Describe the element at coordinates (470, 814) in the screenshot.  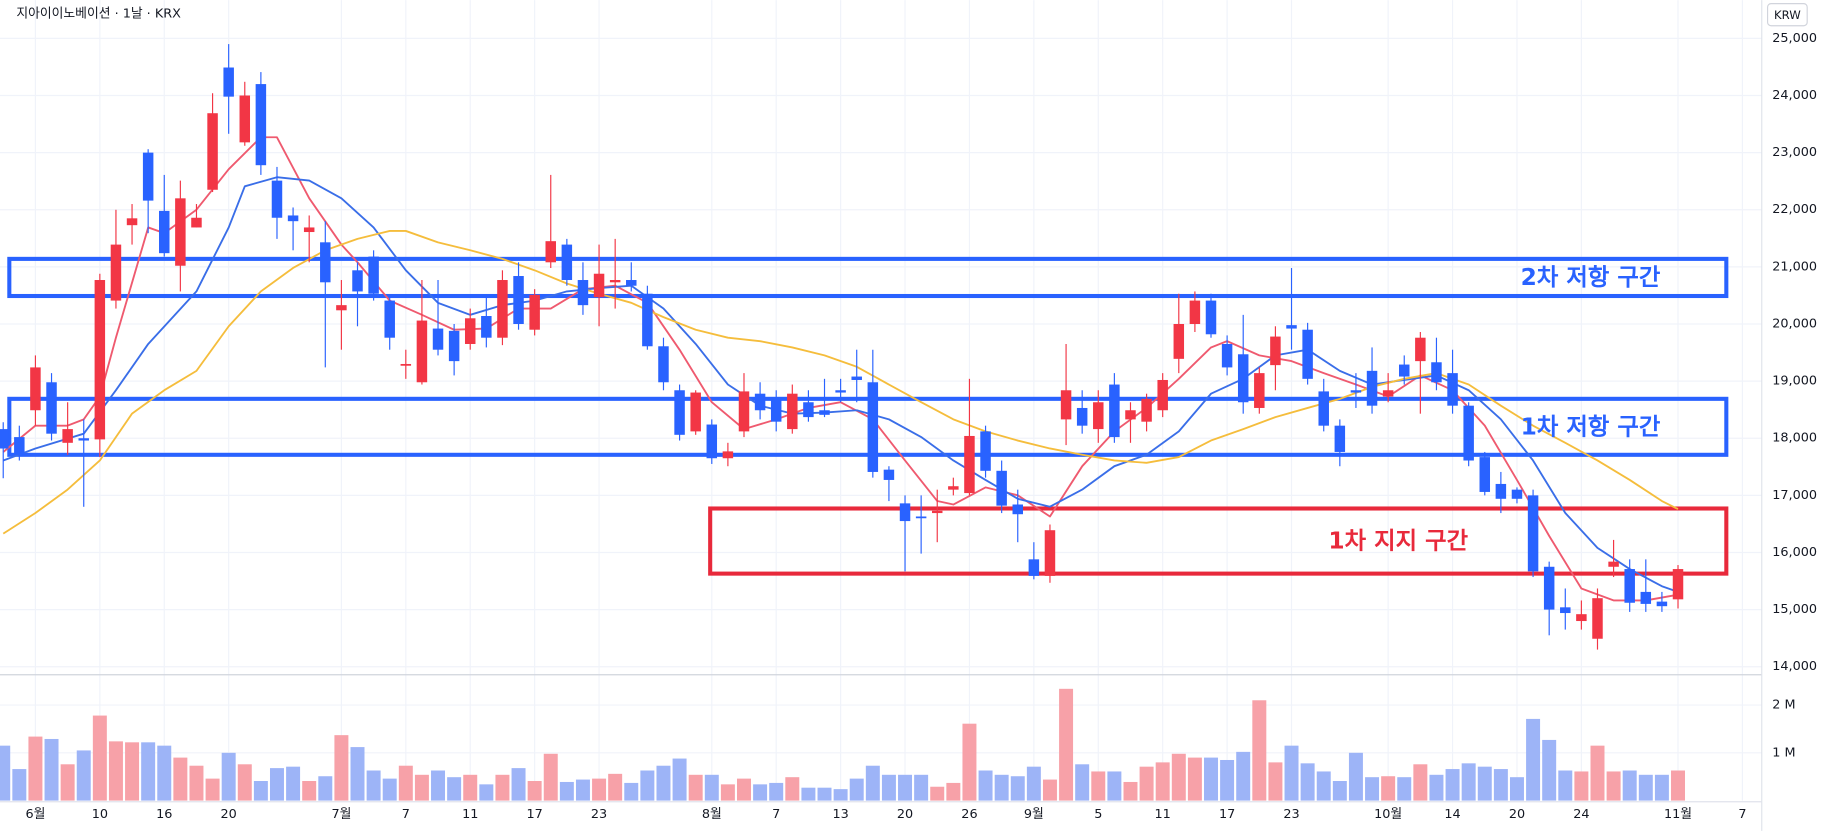
I see `x-tick-label: 11` at that location.